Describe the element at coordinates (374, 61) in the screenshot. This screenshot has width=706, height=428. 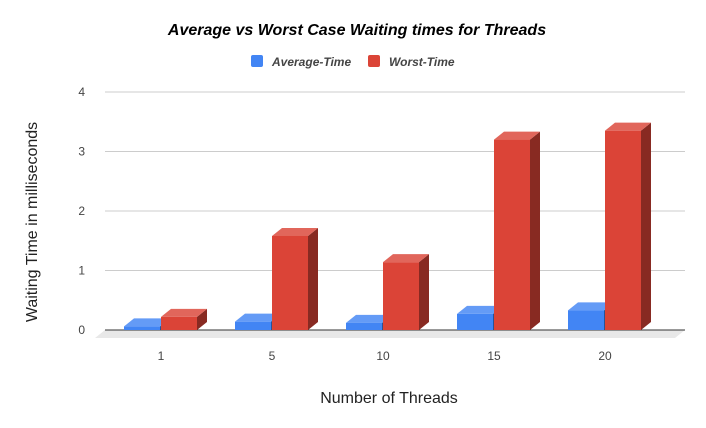
I see `legend-swatch-worst` at that location.